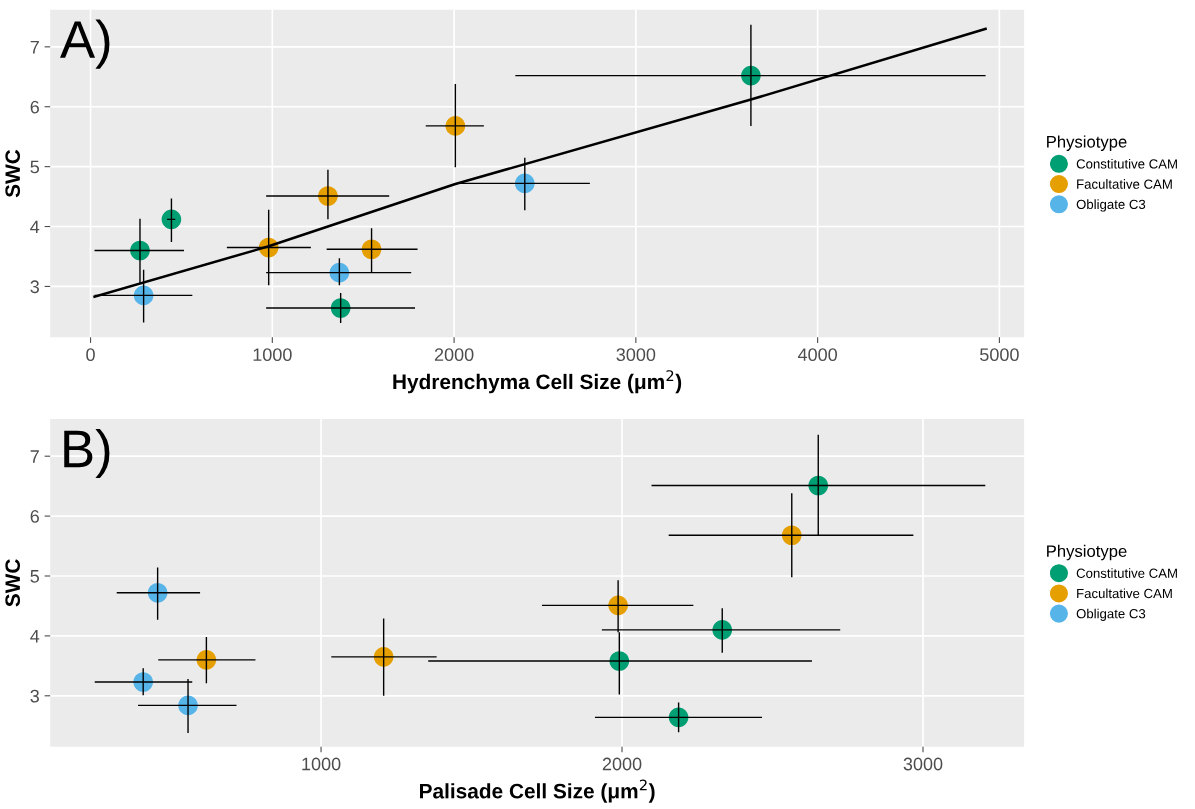 This screenshot has width=1195, height=809. What do you see at coordinates (87, 453) in the screenshot?
I see `annotation: B)` at bounding box center [87, 453].